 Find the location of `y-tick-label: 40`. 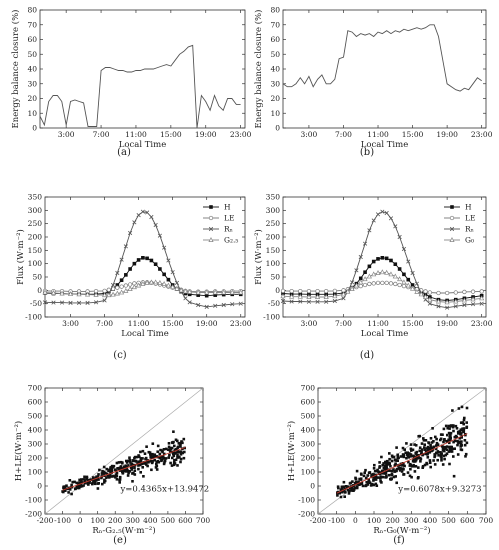

y-tick-label: 40 is located at coordinates (275, 69).